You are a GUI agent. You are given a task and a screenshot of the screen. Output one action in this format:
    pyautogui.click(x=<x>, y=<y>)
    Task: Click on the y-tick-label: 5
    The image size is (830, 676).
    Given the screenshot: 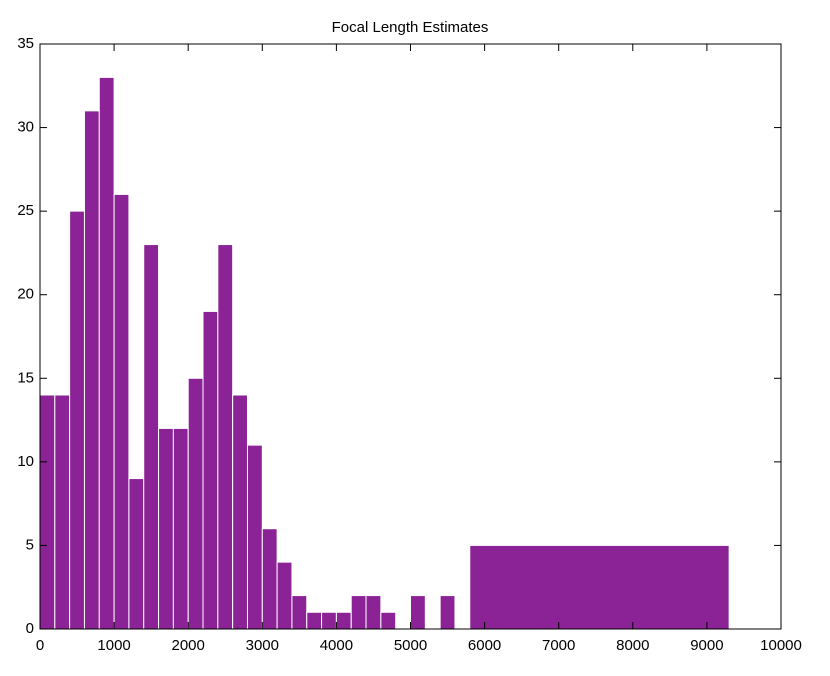 What is the action you would take?
    pyautogui.click(x=30, y=544)
    